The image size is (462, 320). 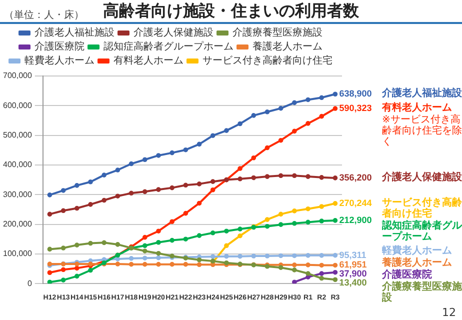 I want to click on legend-label: 介護療養型医療施設, so click(x=277, y=32).